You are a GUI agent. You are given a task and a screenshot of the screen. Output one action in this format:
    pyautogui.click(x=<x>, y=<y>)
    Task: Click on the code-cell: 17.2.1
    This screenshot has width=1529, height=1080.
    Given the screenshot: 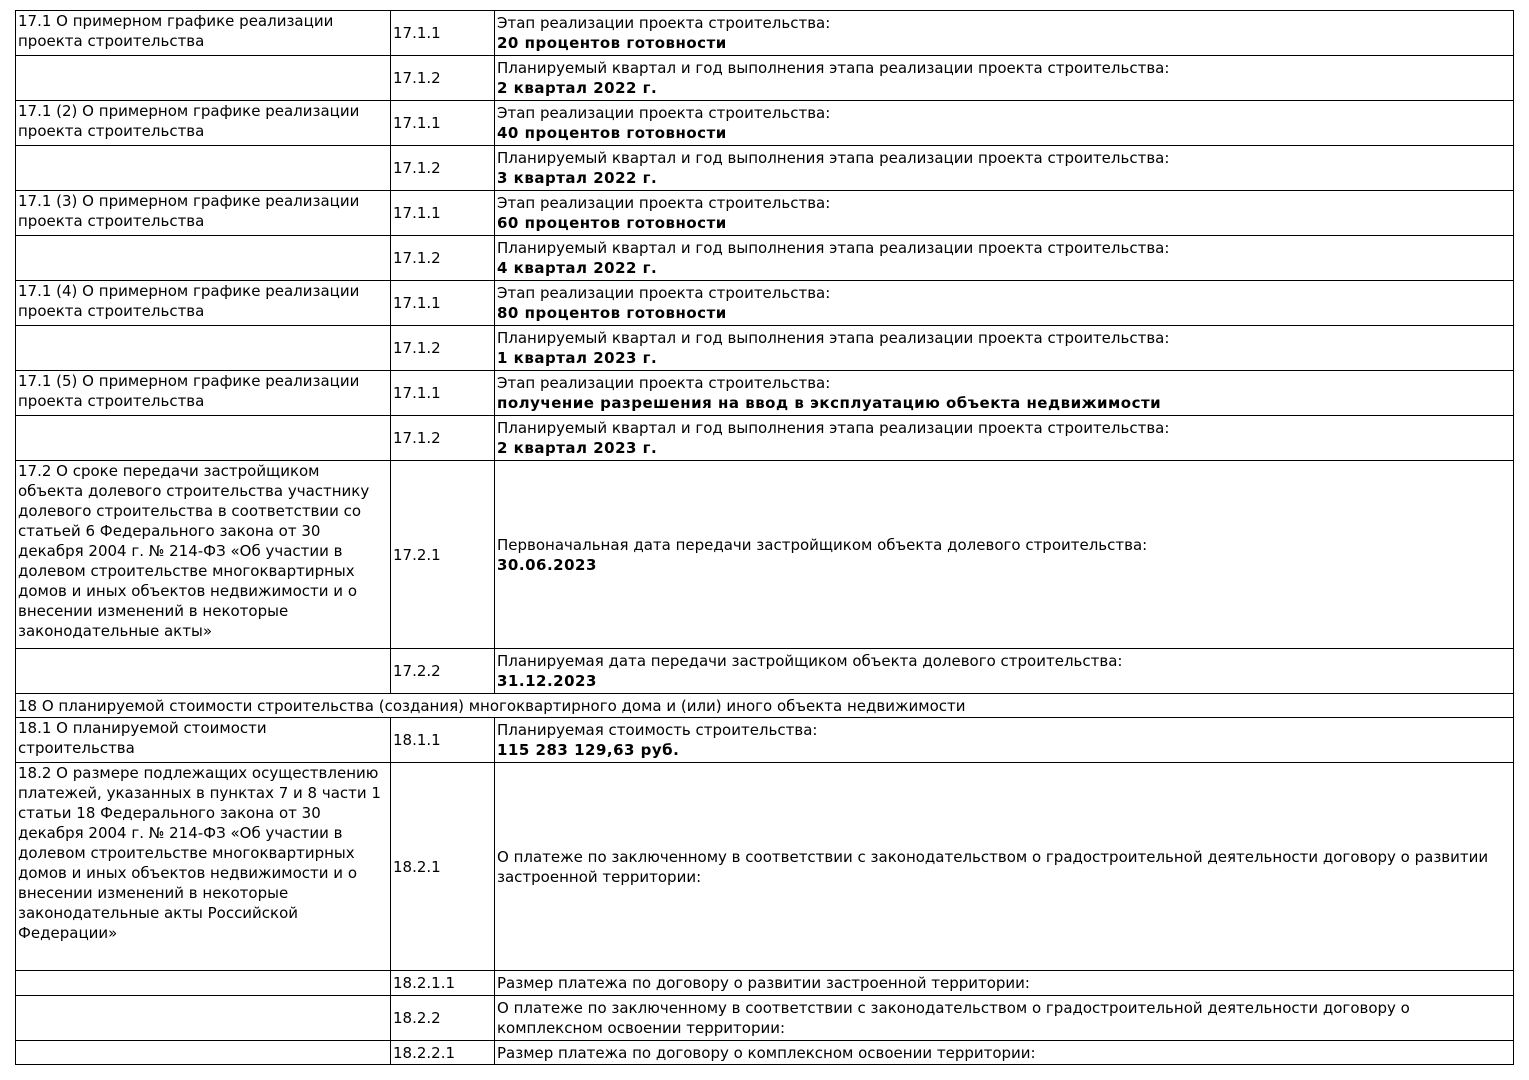 What is the action you would take?
    pyautogui.click(x=442, y=554)
    